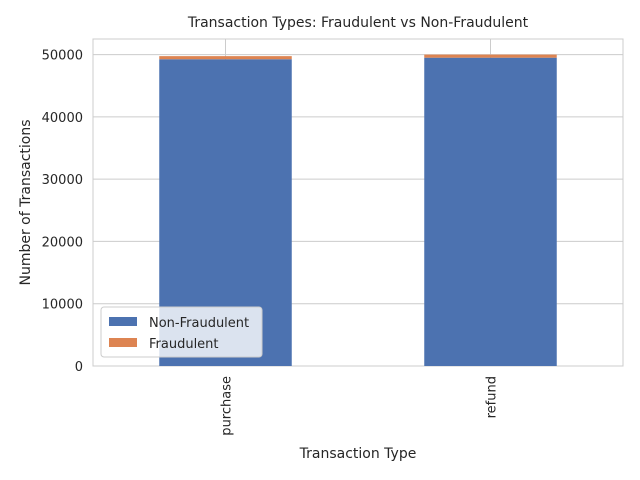  Describe the element at coordinates (490, 211) in the screenshot. I see `bar-refund-non-fraudulent` at that location.